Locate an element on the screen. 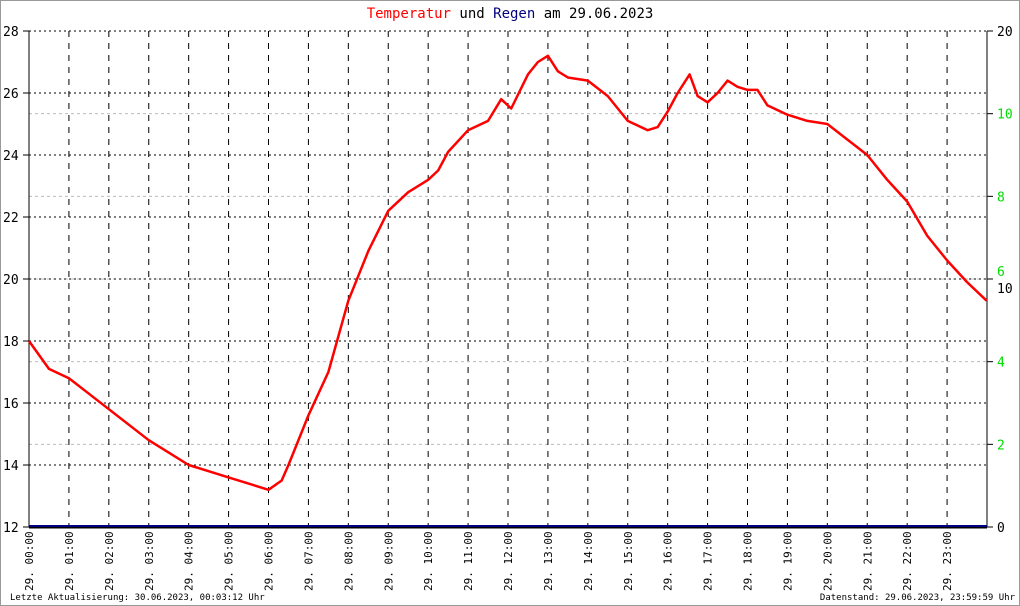 This screenshot has height=606, width=1020. temperature-tick-label: 28 is located at coordinates (11, 32).